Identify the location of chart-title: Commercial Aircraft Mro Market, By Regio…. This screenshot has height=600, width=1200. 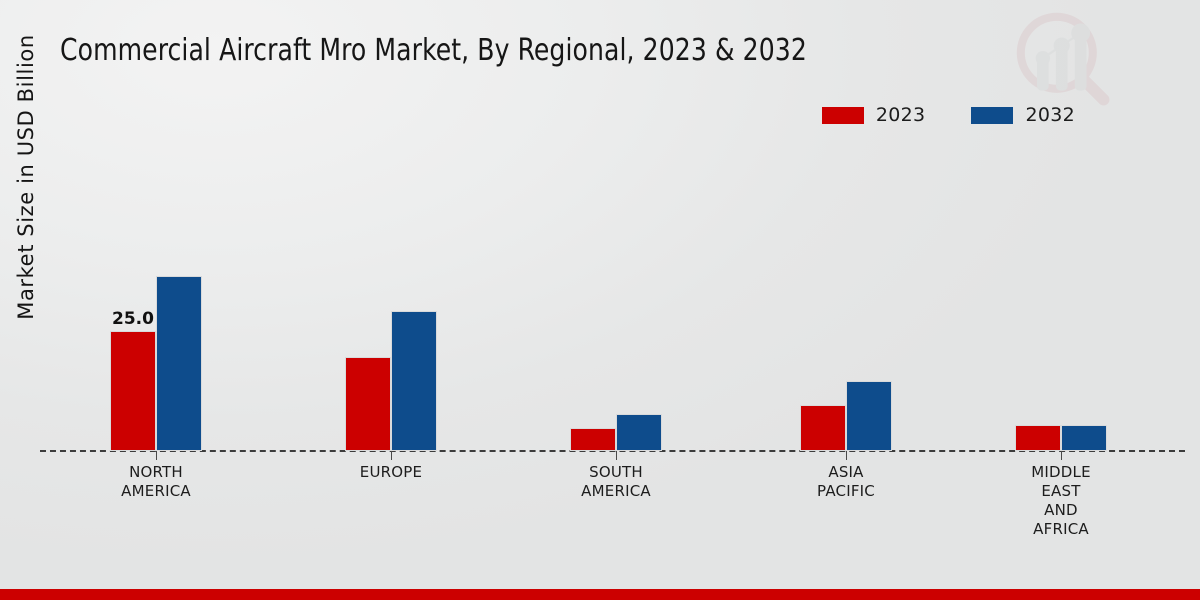
(433, 50).